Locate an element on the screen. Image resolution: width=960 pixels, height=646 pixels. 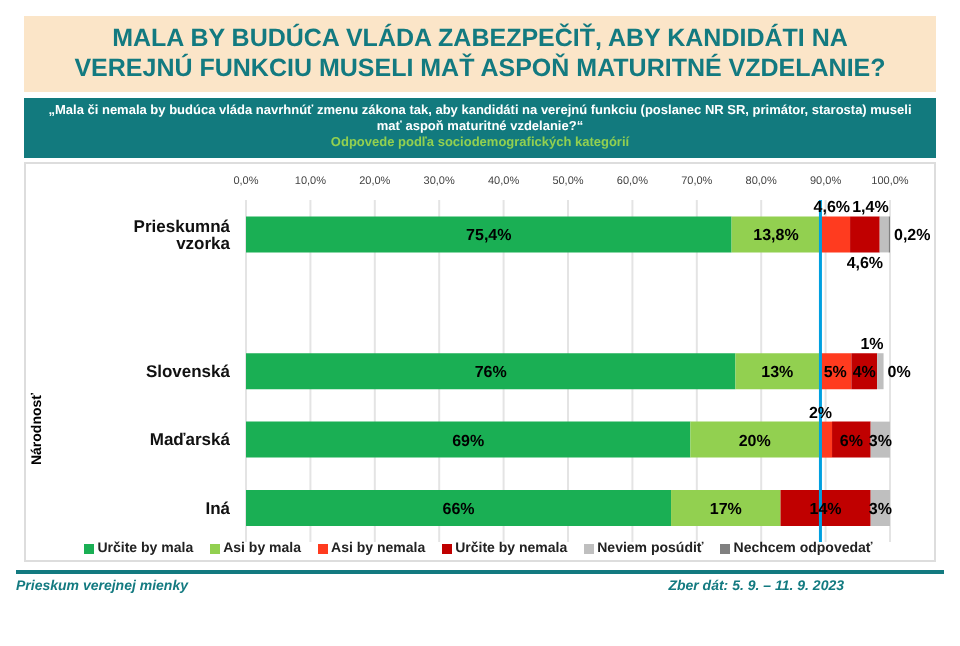
data-label: 6% is located at coordinates (851, 440).